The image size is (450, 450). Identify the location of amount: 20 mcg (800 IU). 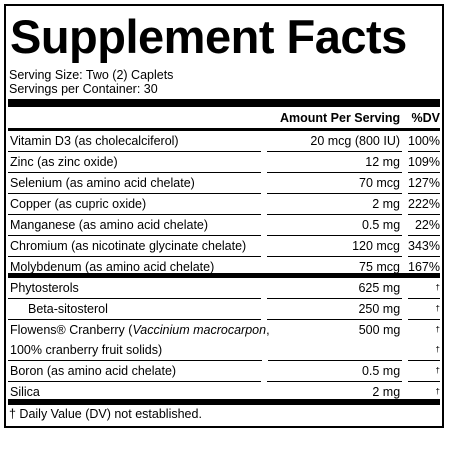
(355, 141).